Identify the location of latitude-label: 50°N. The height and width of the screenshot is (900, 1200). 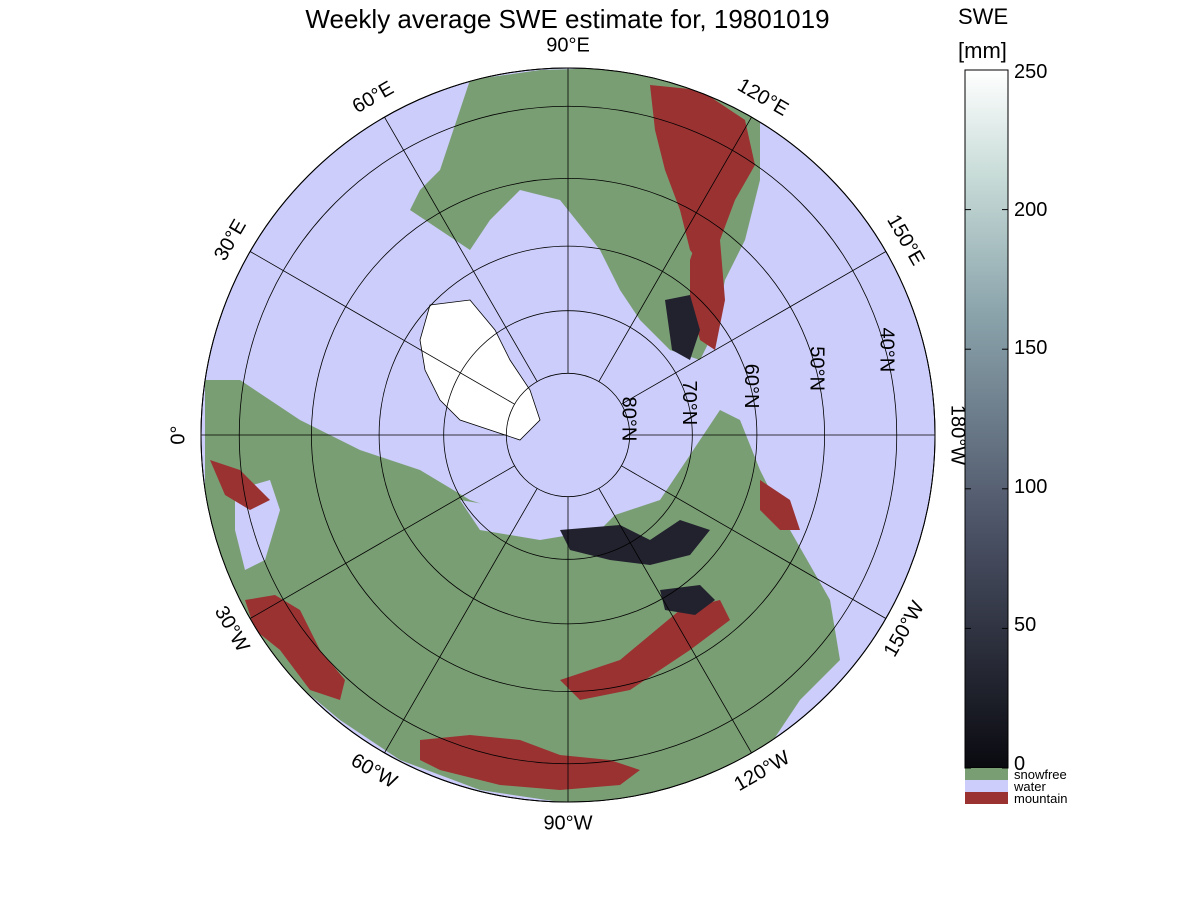
(817, 368).